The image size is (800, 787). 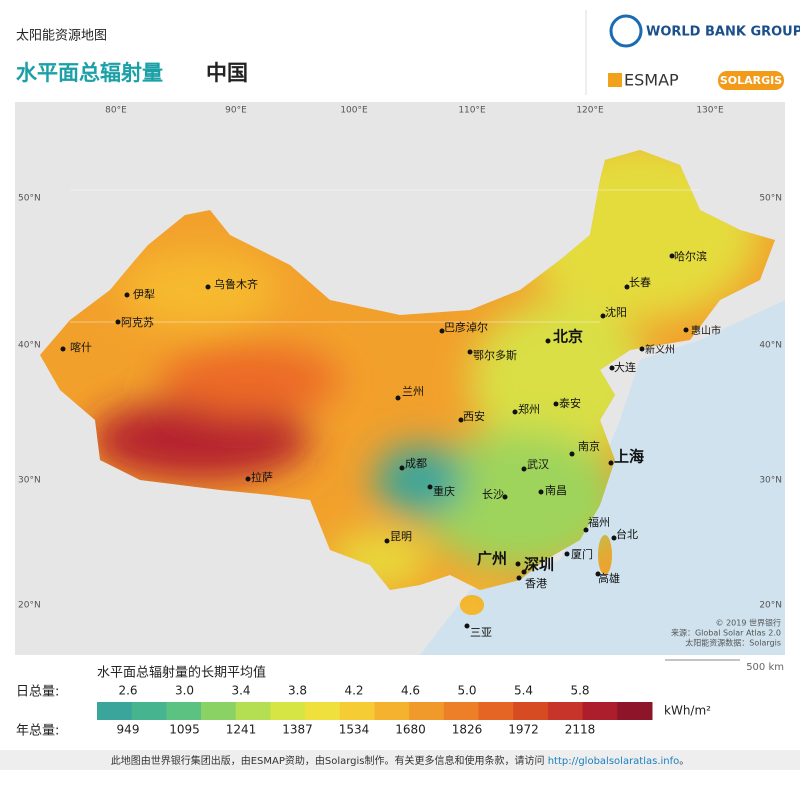 What do you see at coordinates (523, 730) in the screenshot?
I see `annual-value: 1972` at bounding box center [523, 730].